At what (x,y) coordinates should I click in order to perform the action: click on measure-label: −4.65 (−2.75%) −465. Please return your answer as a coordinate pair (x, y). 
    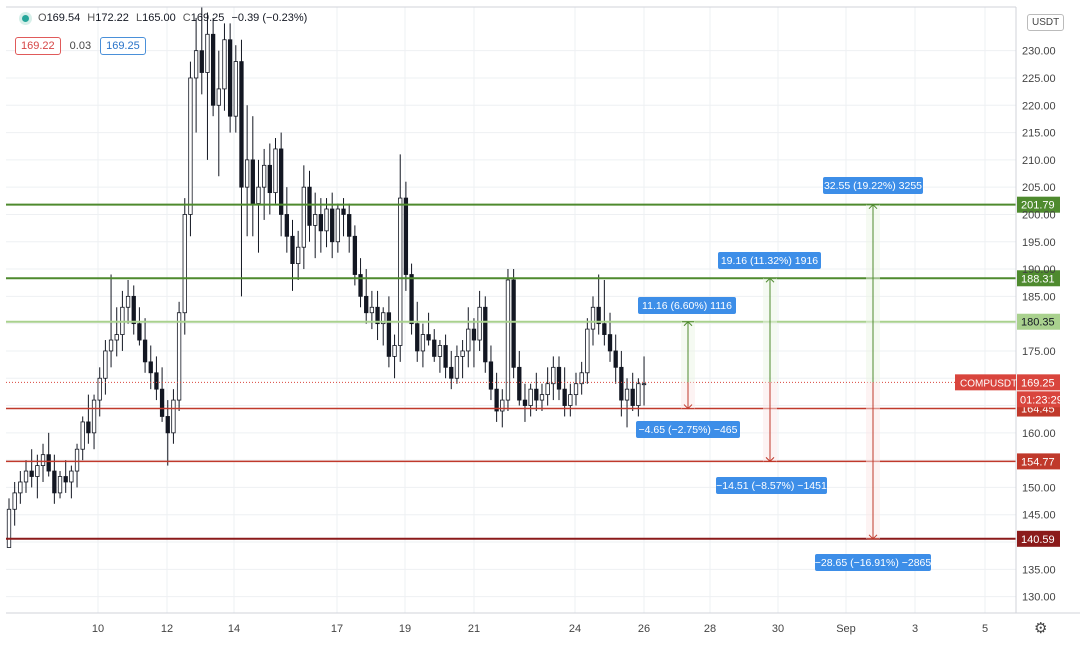
    Looking at the image, I should click on (688, 430).